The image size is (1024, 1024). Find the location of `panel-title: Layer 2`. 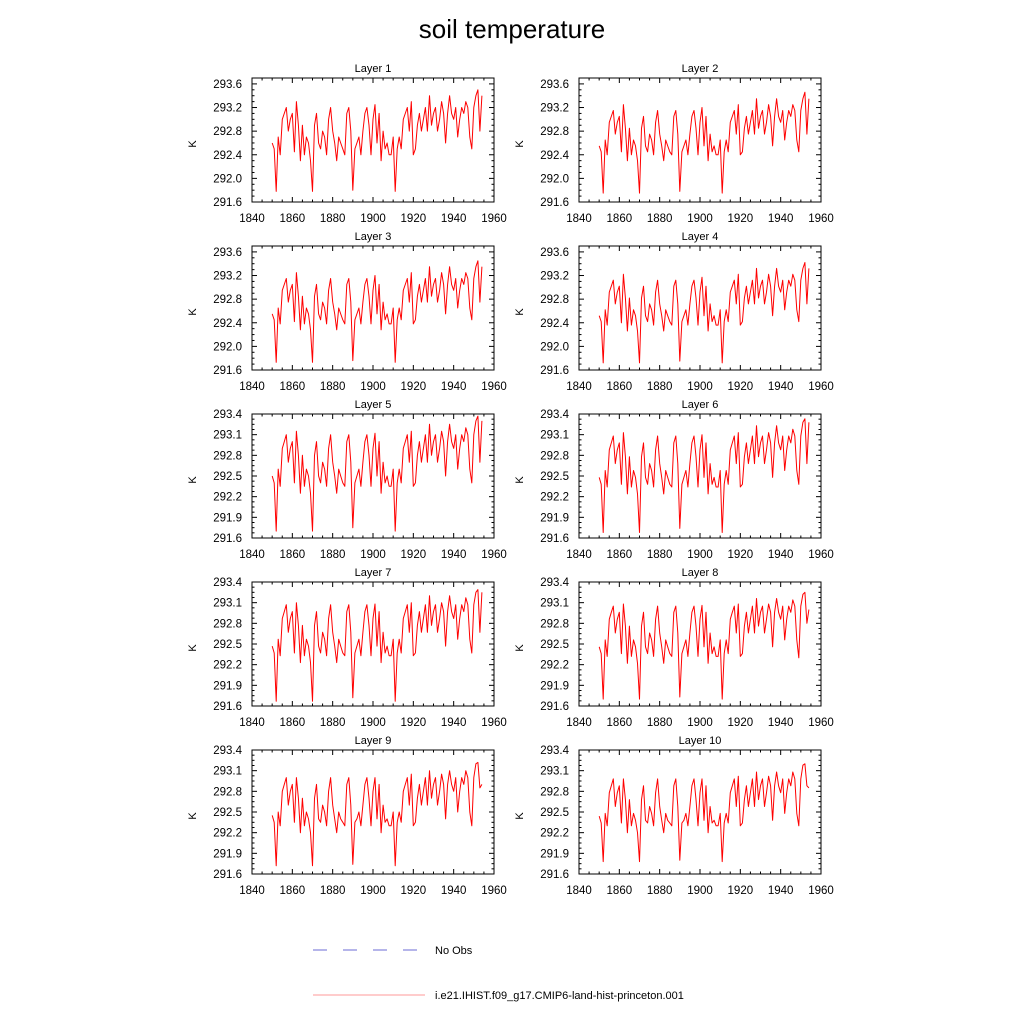

panel-title: Layer 2 is located at coordinates (700, 69).